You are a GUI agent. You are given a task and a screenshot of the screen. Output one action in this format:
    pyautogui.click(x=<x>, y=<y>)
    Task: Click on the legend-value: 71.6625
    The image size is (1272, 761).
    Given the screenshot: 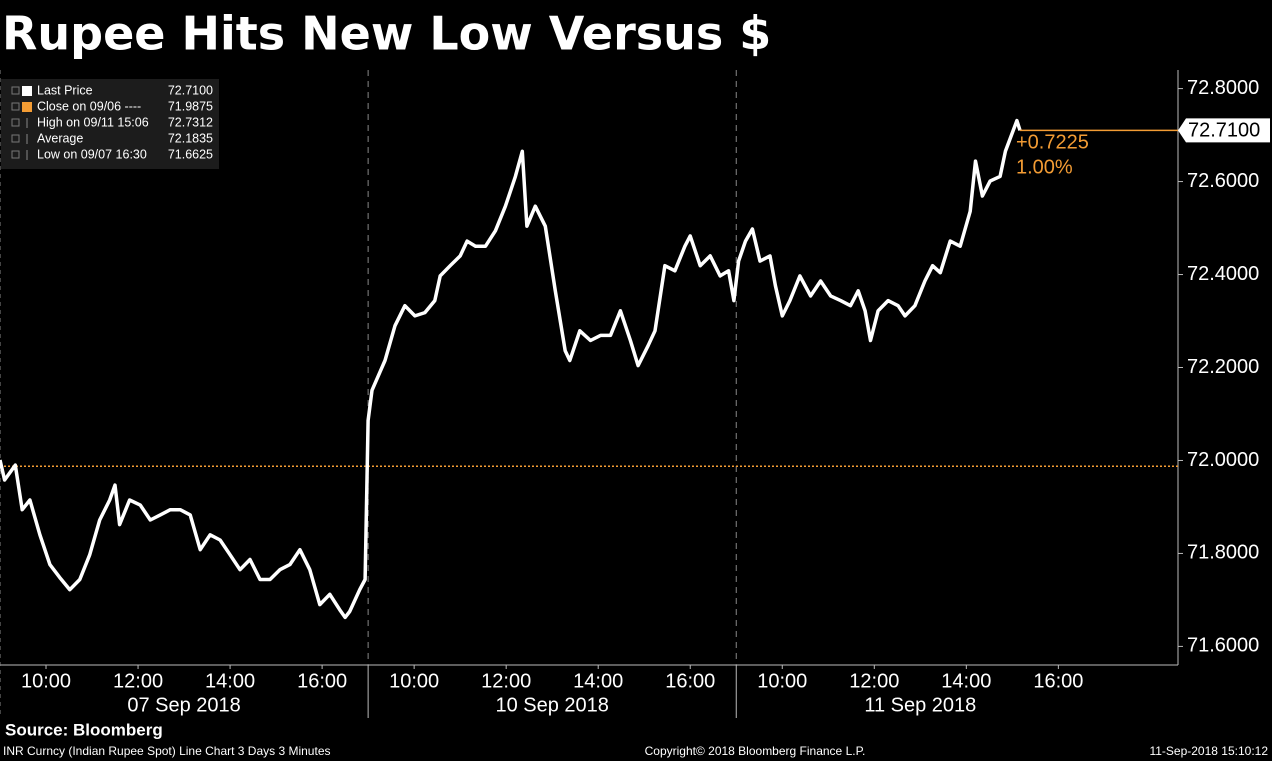 What is the action you would take?
    pyautogui.click(x=190, y=154)
    